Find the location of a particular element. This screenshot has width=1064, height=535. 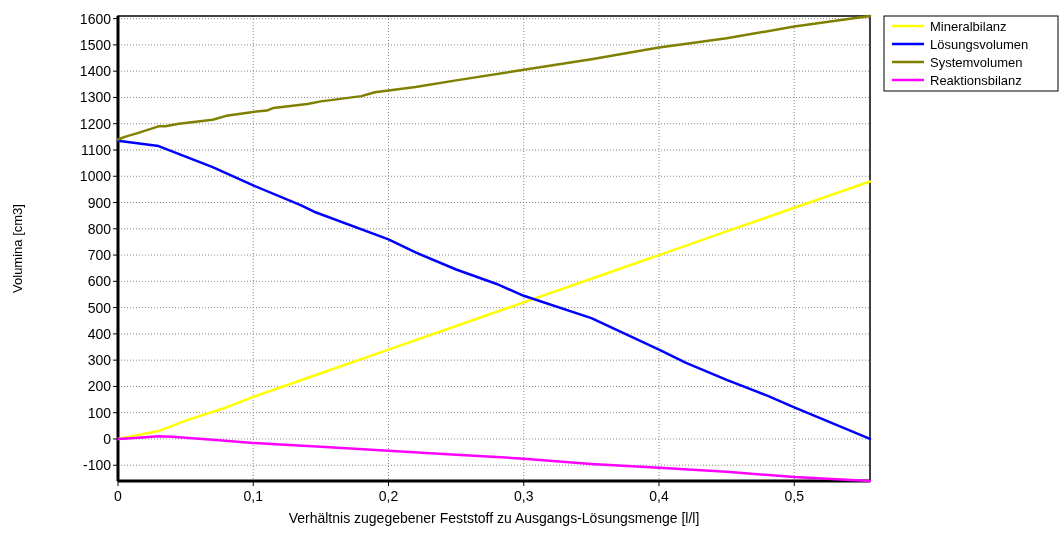

x-tick-label: 0 is located at coordinates (118, 496).